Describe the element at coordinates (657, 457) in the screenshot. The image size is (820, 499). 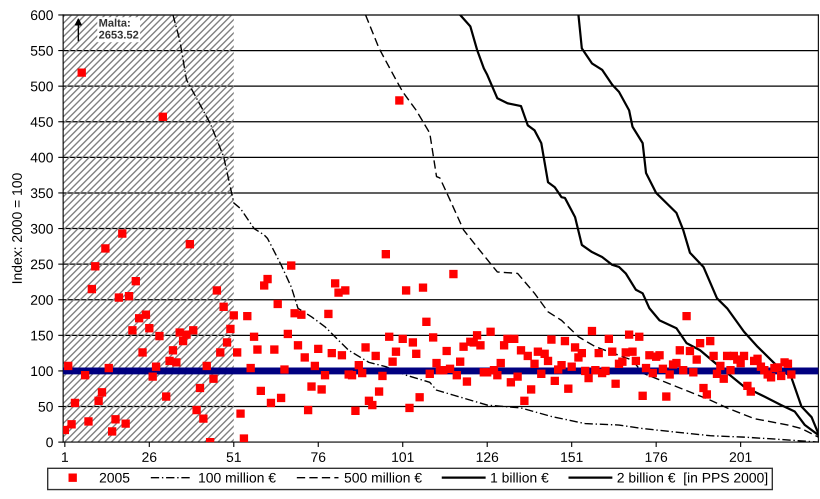
I see `x-tick-label: 176` at that location.